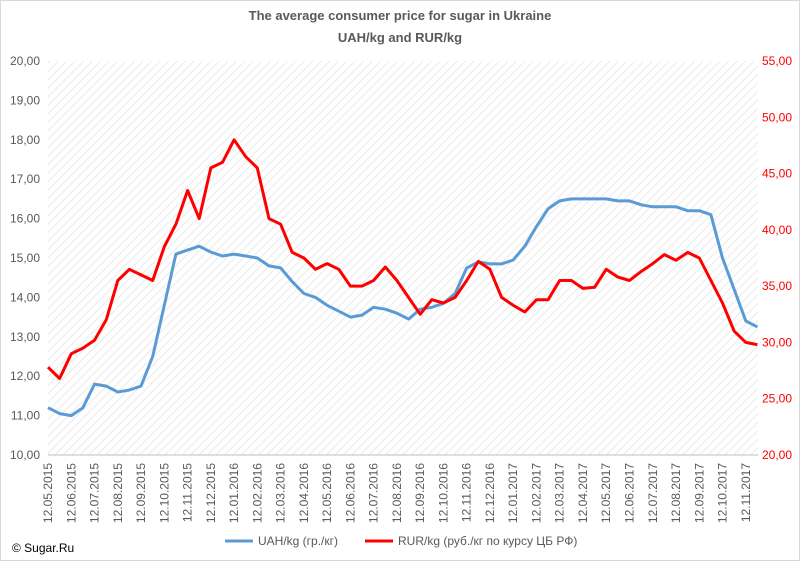 The width and height of the screenshot is (800, 566). What do you see at coordinates (257, 493) in the screenshot?
I see `x-tick-label: 12.02.2016` at bounding box center [257, 493].